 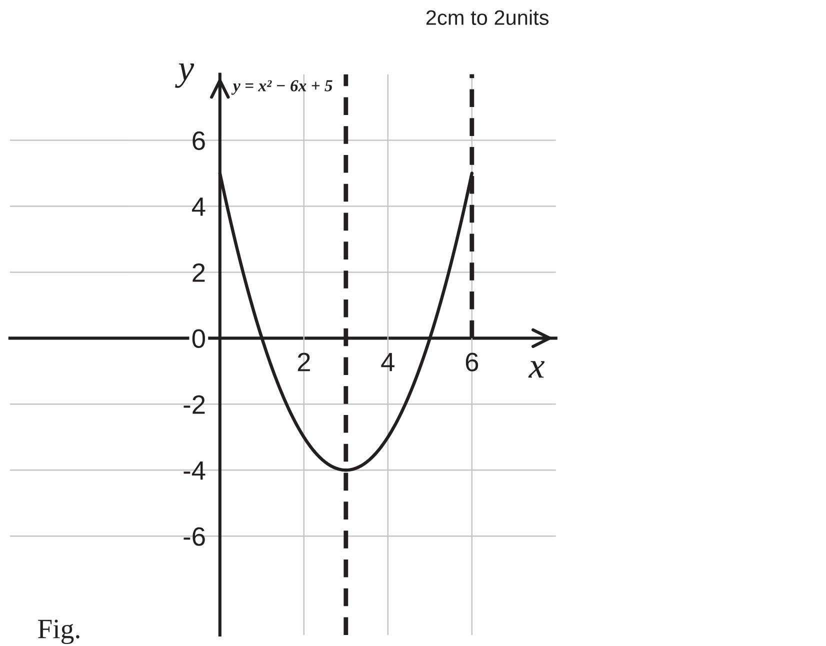 I want to click on annotation: Fig., so click(x=59, y=632).